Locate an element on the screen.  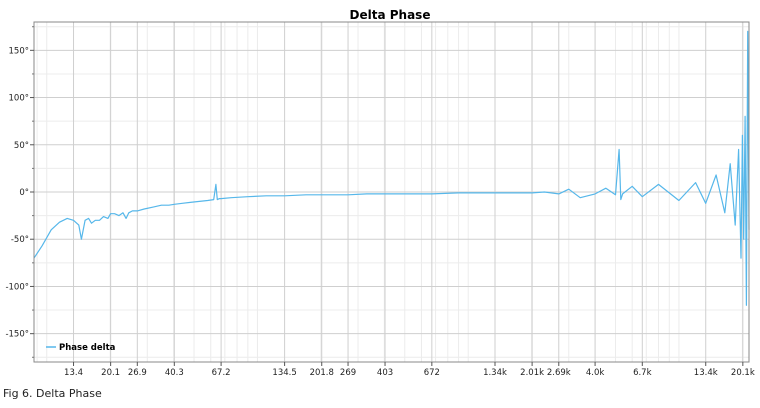
figure-caption: Fig 6. Delta Phase is located at coordinates (52, 393).